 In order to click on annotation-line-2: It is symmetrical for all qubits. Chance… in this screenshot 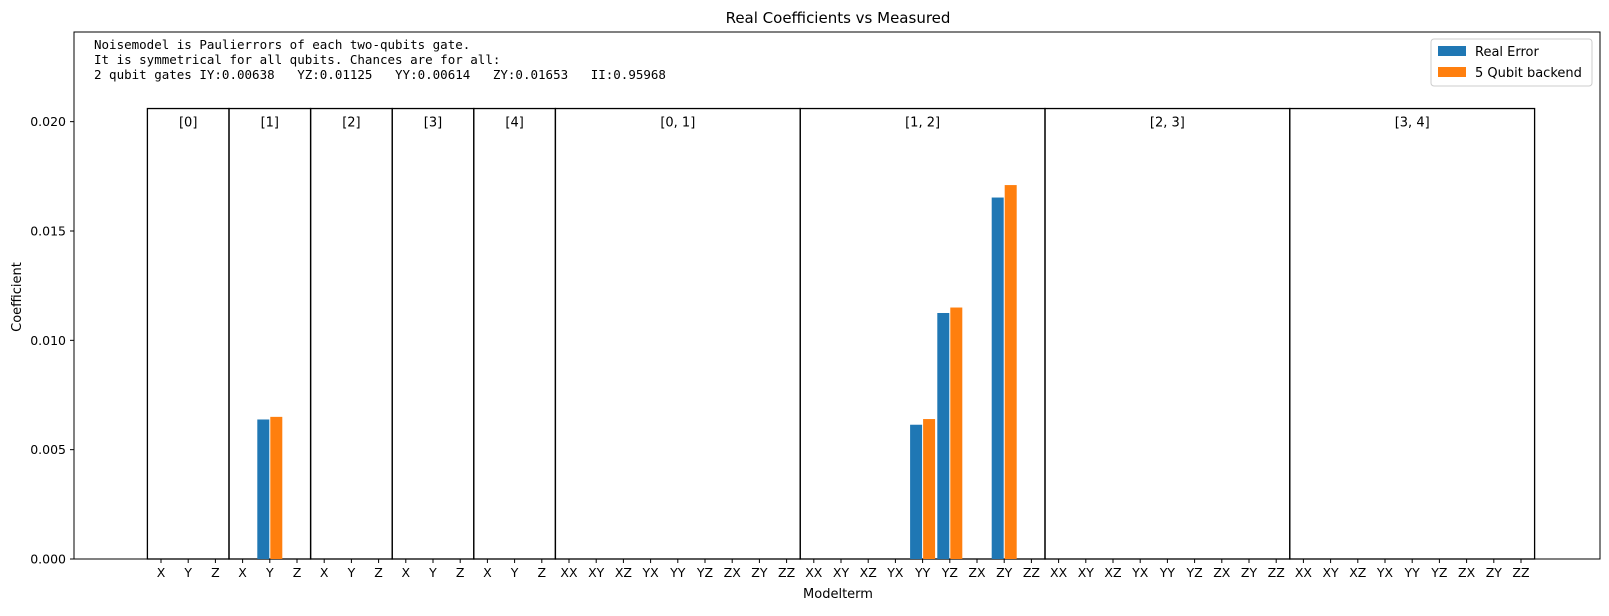, I will do `click(297, 59)`.